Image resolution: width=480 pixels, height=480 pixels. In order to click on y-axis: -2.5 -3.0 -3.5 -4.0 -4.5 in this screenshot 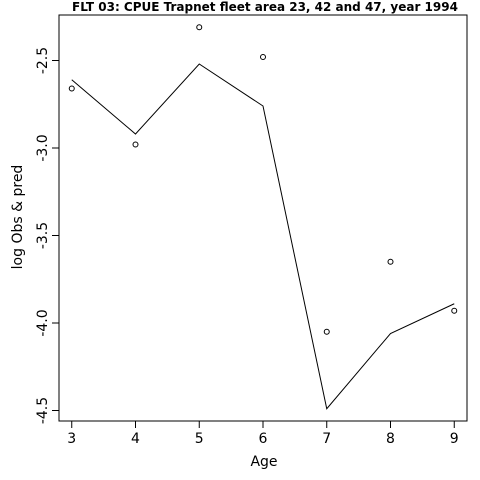, I will do `click(47, 235)`.